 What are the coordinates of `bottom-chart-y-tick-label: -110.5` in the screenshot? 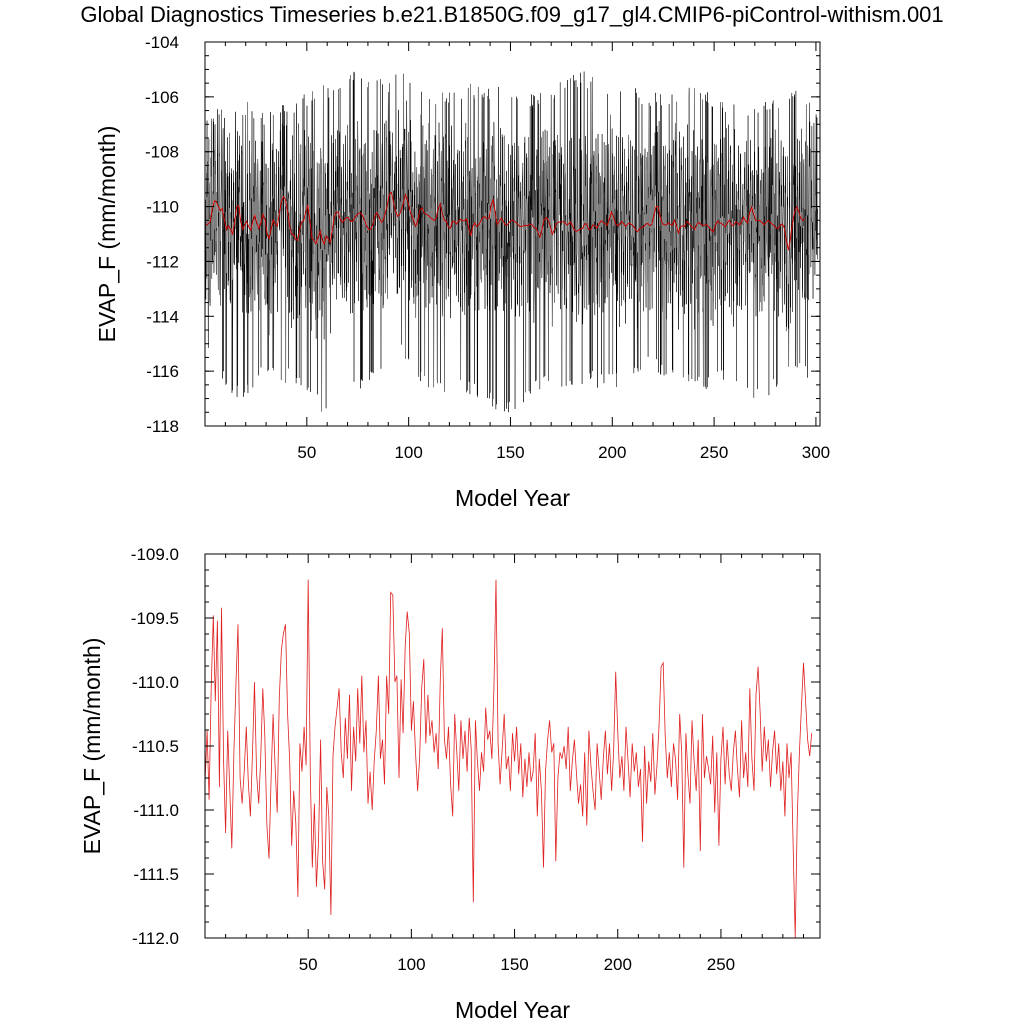 It's located at (155, 746).